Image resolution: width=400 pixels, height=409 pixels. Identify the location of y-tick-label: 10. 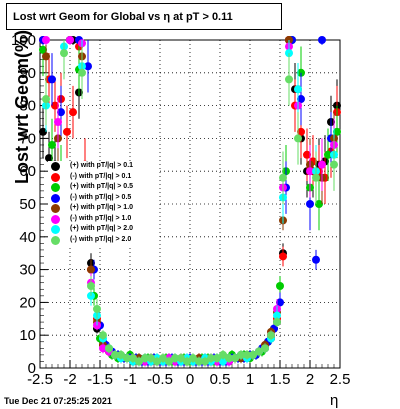
(27, 335).